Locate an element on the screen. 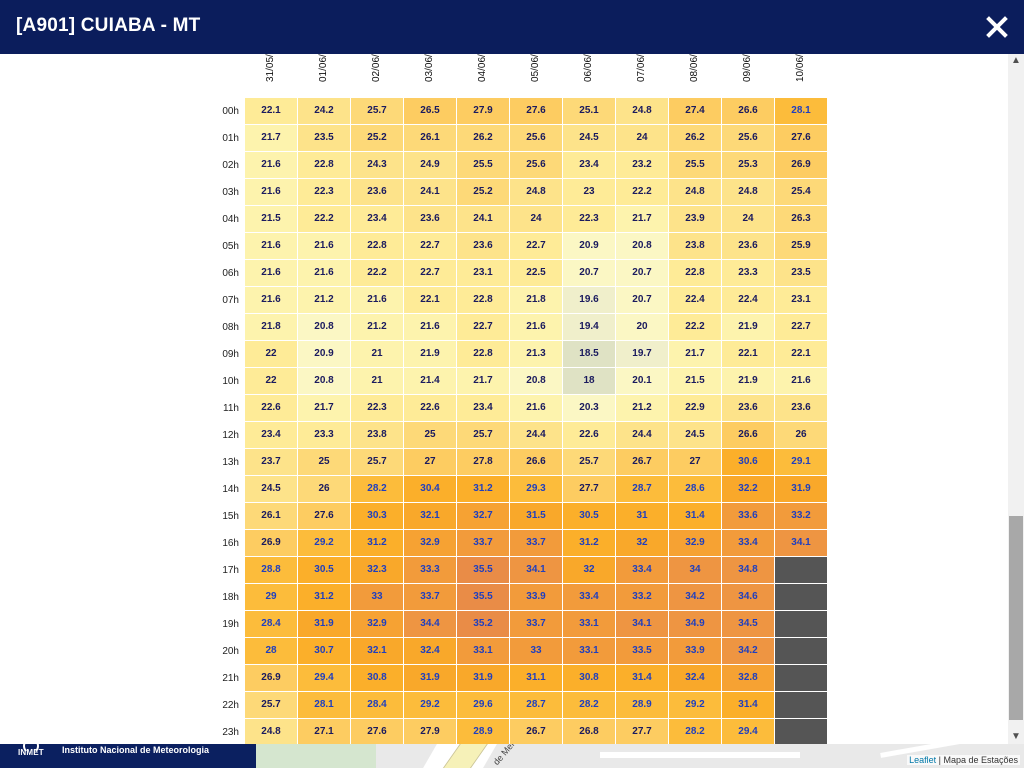 The width and height of the screenshot is (1024, 770). temperature-cell: 25.6 is located at coordinates (536, 138).